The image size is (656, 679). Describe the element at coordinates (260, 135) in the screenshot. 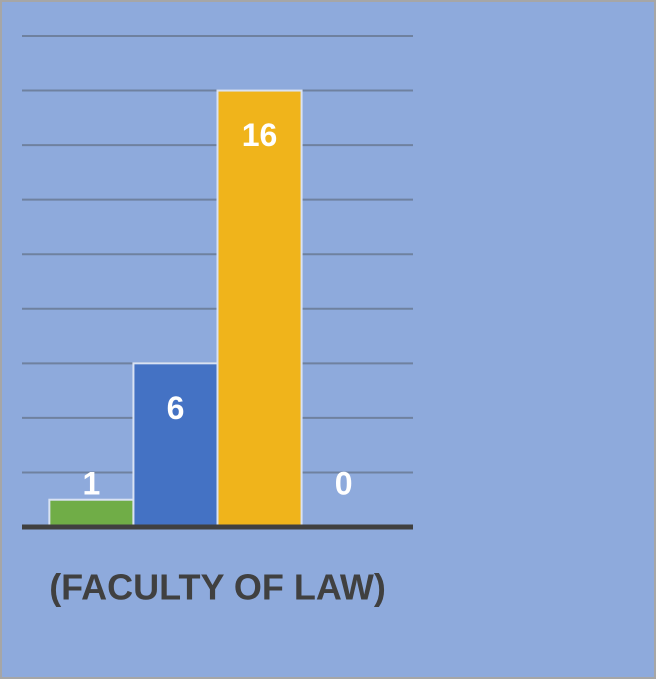

I see `data-label: 16` at that location.